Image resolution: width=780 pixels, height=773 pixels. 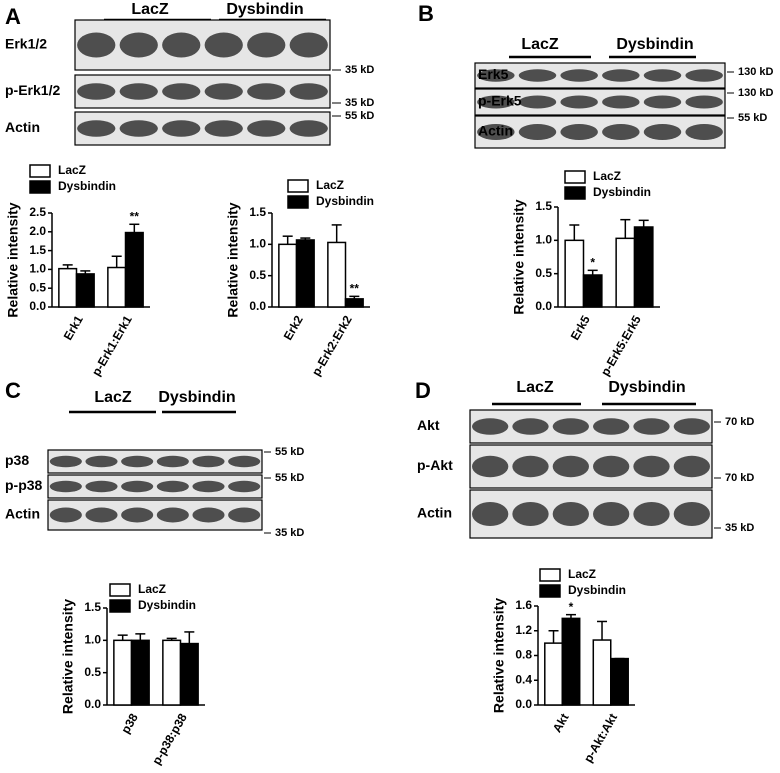 What do you see at coordinates (13, 390) in the screenshot?
I see `panel-label: C` at bounding box center [13, 390].